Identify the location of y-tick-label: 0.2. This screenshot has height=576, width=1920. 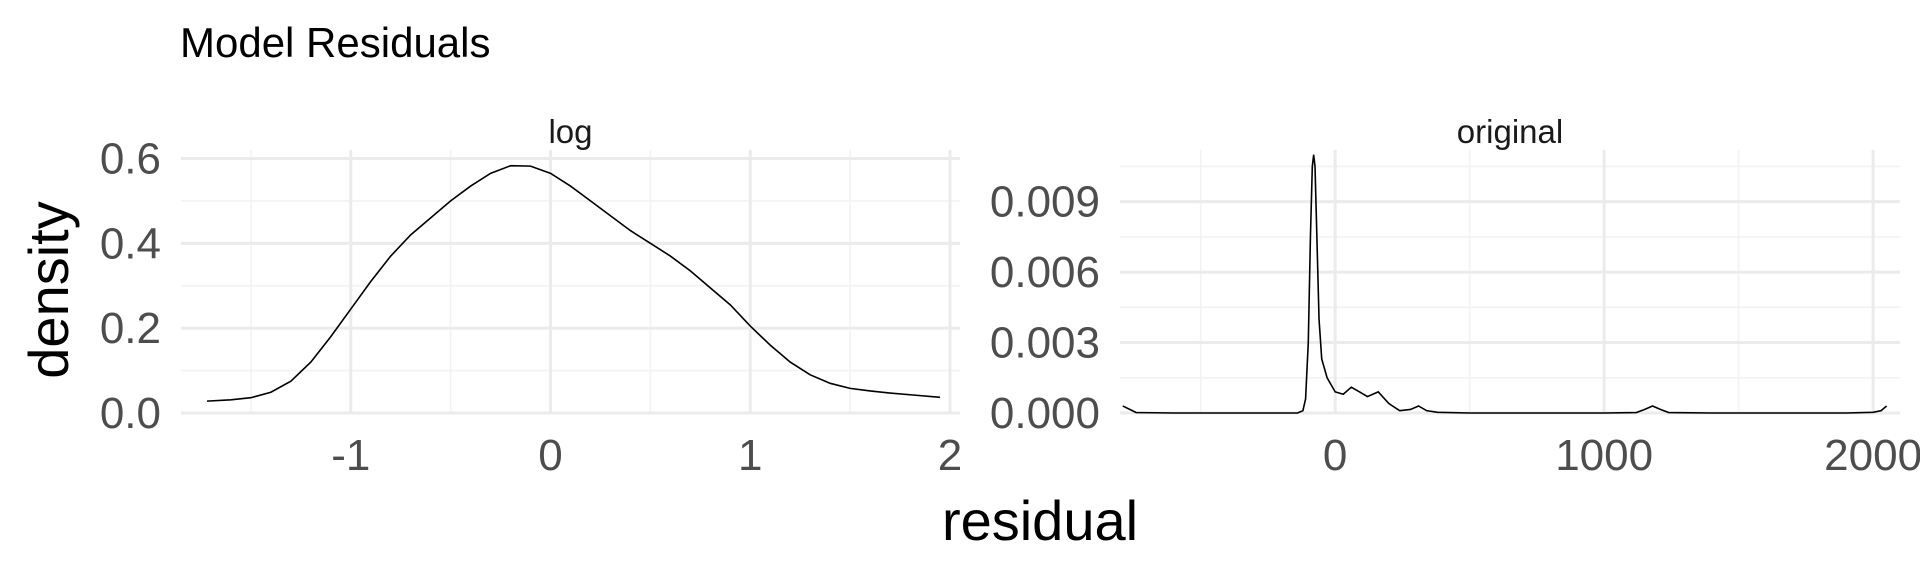
(130, 328).